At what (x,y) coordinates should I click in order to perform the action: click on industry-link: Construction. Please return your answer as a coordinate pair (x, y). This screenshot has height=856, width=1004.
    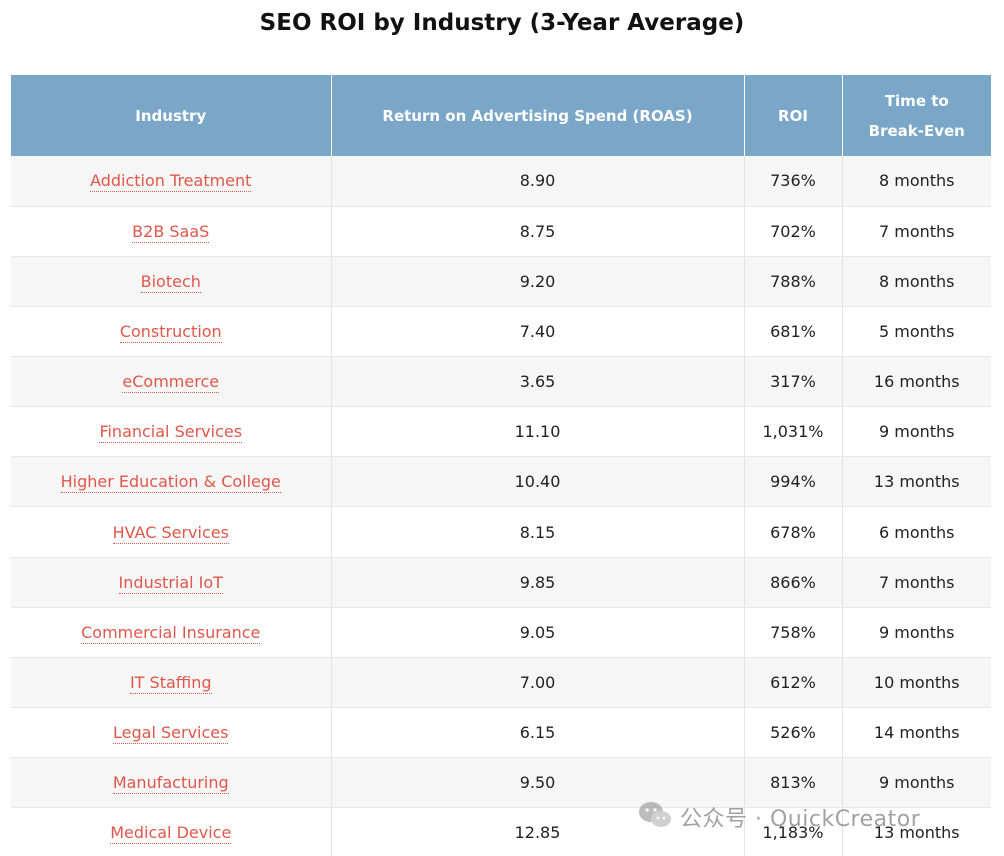
    Looking at the image, I should click on (170, 332).